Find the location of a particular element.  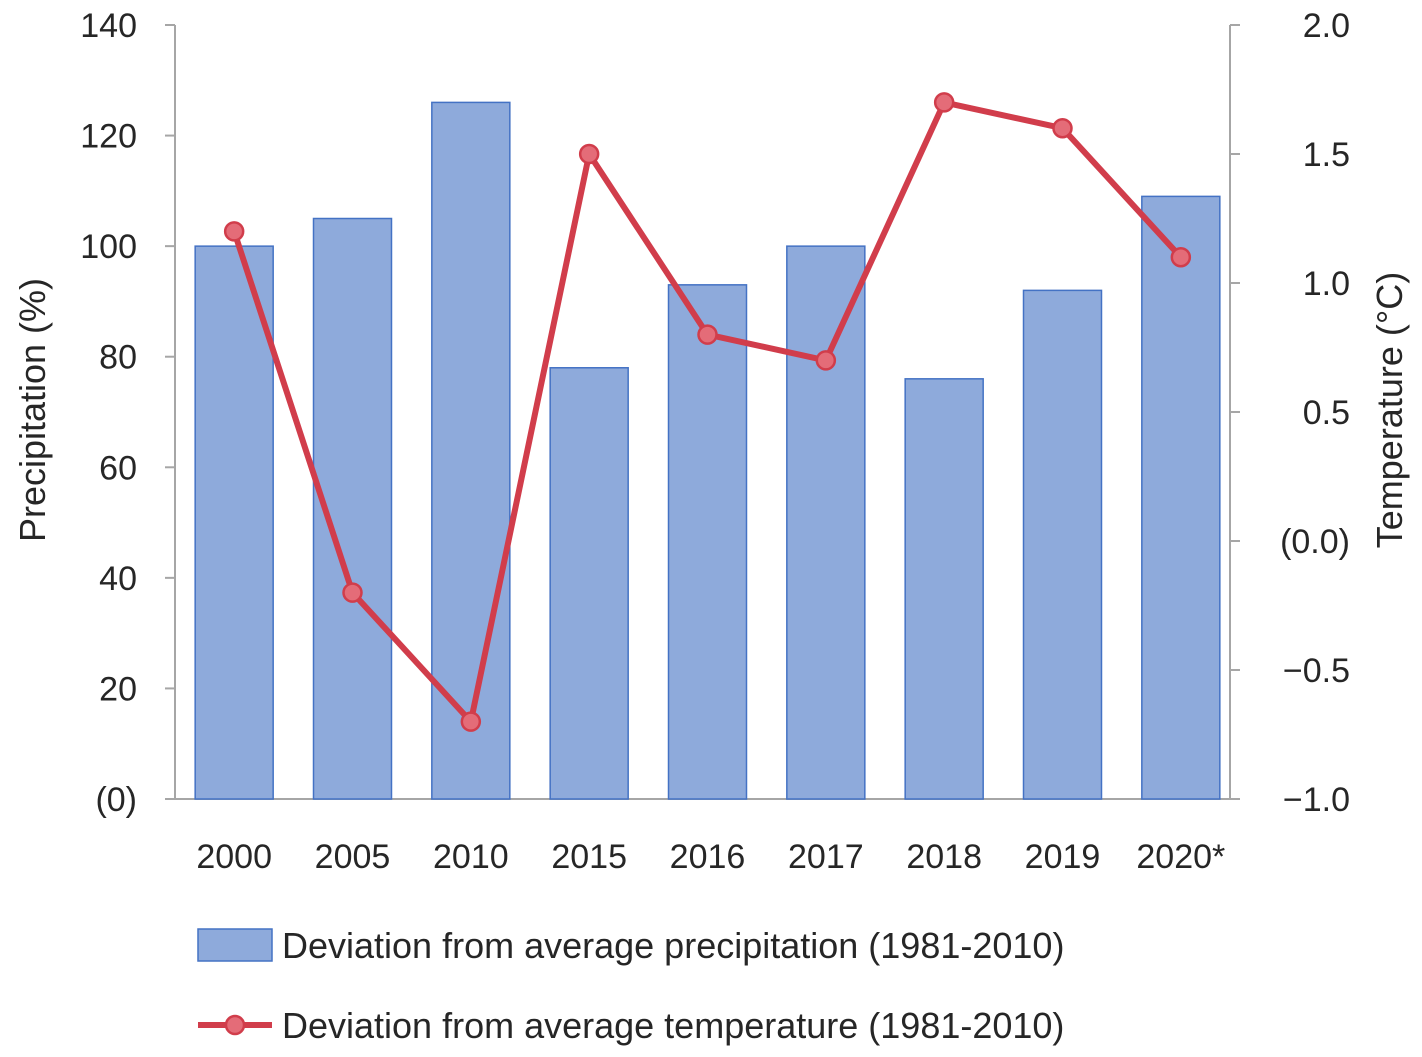

left-tick-label: (0) is located at coordinates (116, 800).